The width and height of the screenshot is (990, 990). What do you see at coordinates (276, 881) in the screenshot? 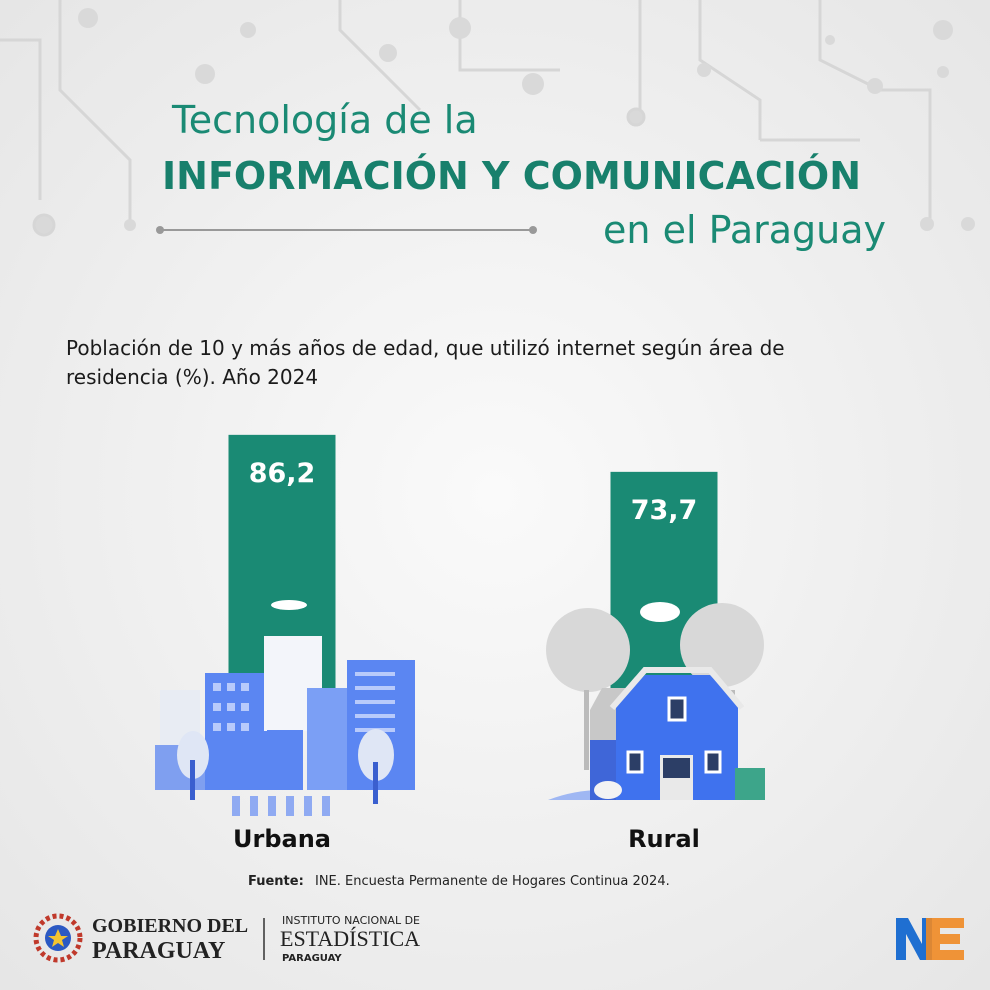
I see `source-label: Fuente:` at bounding box center [276, 881].